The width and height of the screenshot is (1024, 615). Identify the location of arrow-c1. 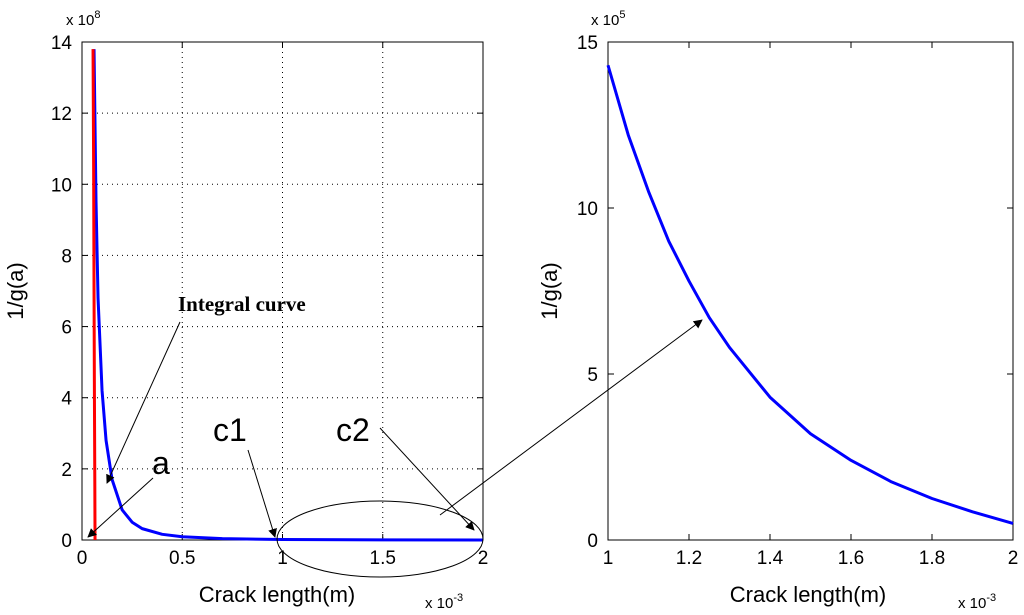
(262, 493).